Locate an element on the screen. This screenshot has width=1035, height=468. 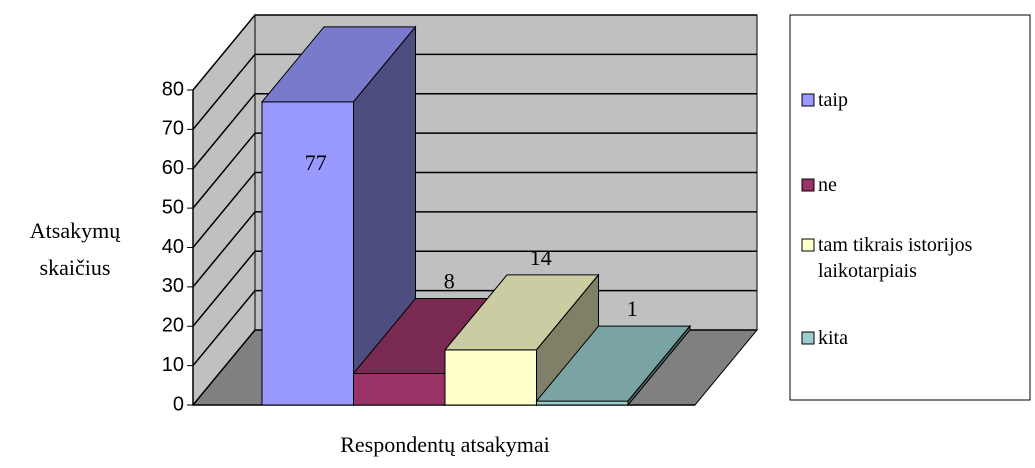
legend-entry-box: ne is located at coordinates (827, 185).